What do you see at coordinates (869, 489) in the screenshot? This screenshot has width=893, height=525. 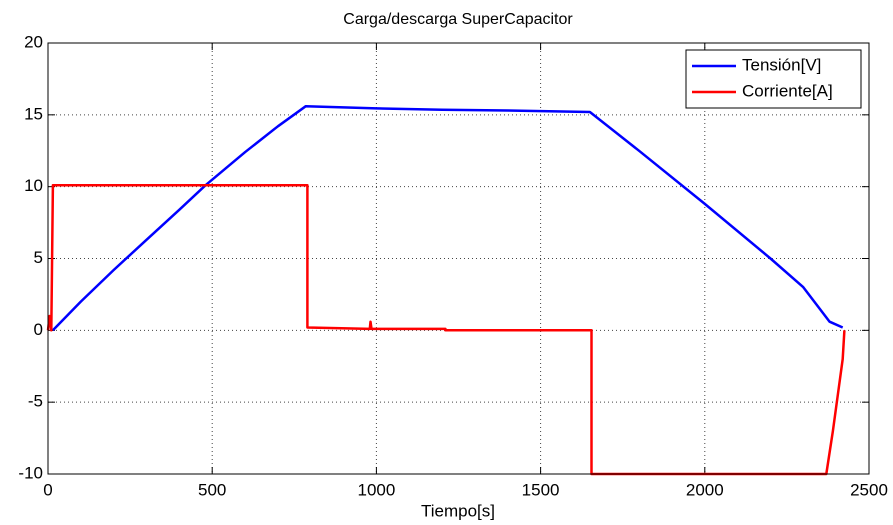 I see `x-tick-label: 2500` at bounding box center [869, 489].